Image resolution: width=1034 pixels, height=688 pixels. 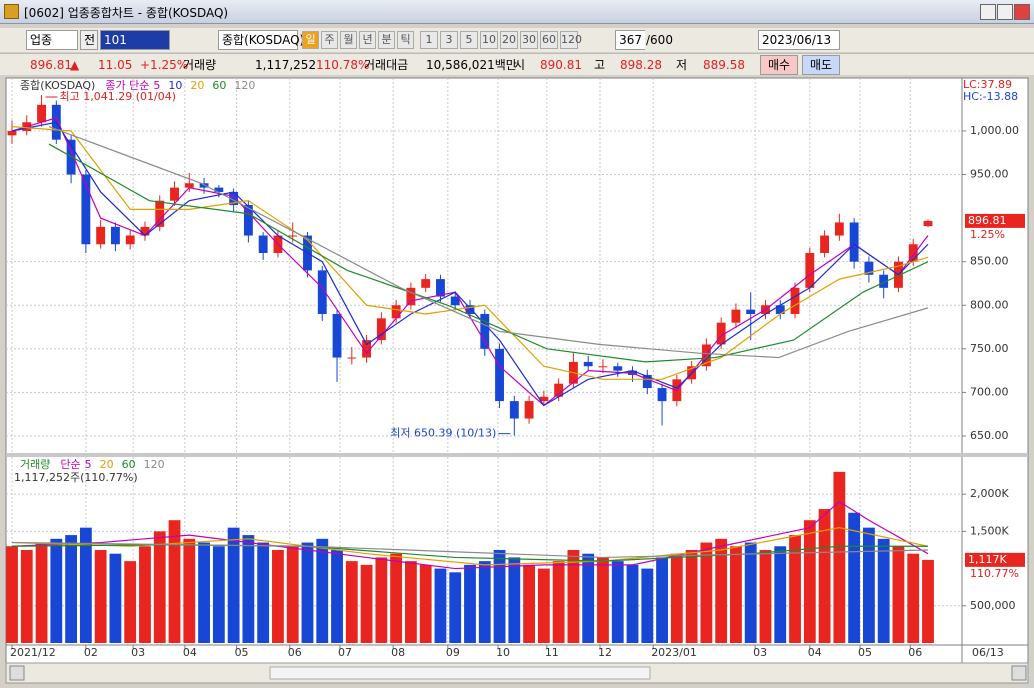 I want to click on toolbar-tab: 3, so click(x=449, y=40).